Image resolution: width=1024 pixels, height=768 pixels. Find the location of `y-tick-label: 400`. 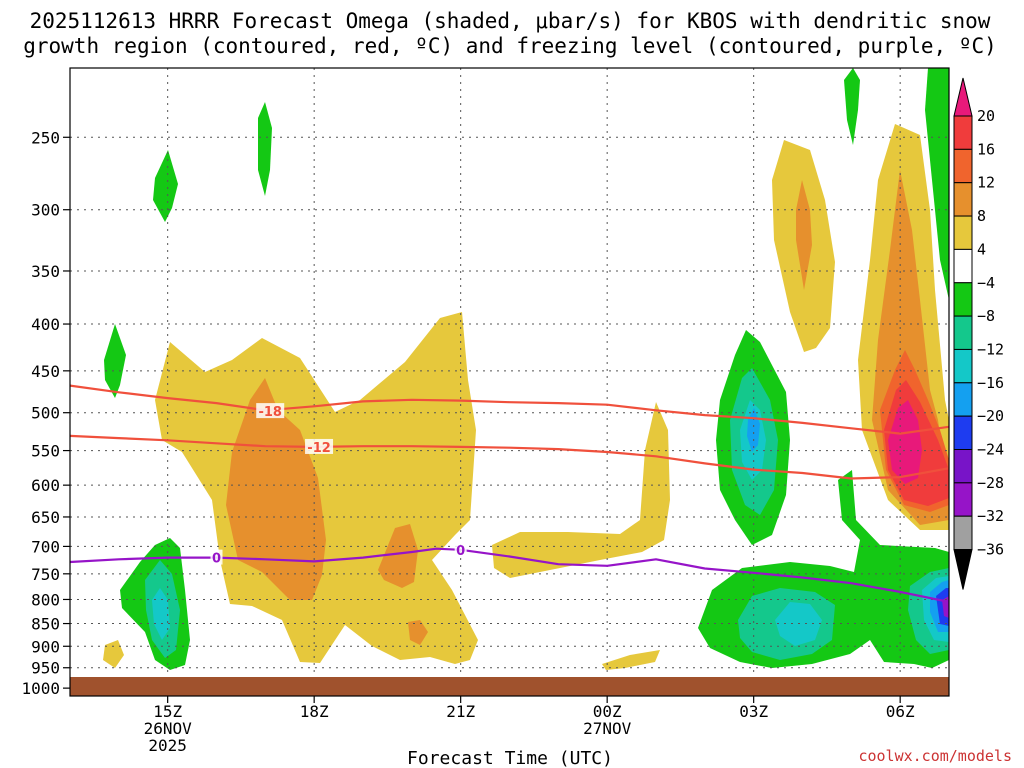

y-tick-label: 400 is located at coordinates (45, 324).